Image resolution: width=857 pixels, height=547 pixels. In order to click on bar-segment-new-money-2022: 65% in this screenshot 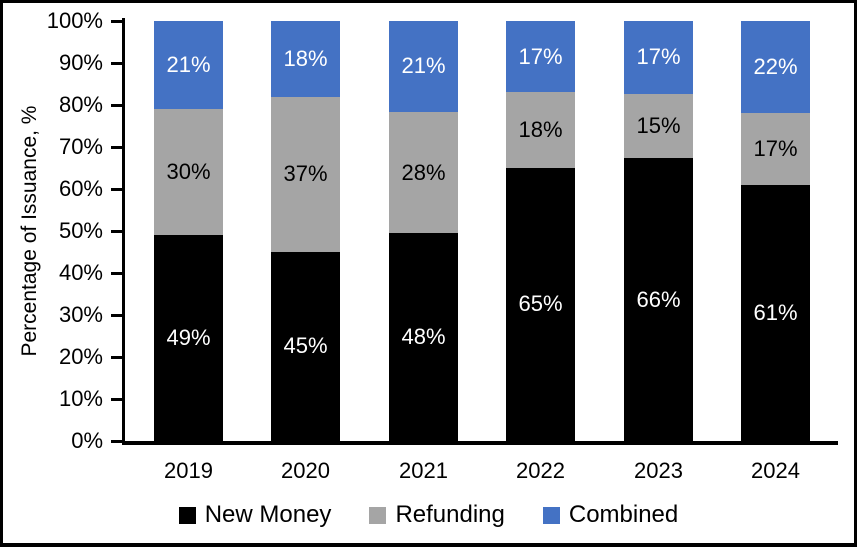, I will do `click(540, 304)`.